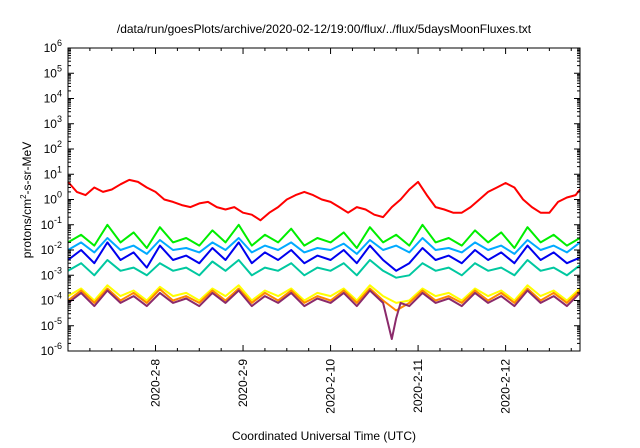  Describe the element at coordinates (27, 168) in the screenshot. I see `y-axis-label-rest: -s-sr-MeV` at that location.